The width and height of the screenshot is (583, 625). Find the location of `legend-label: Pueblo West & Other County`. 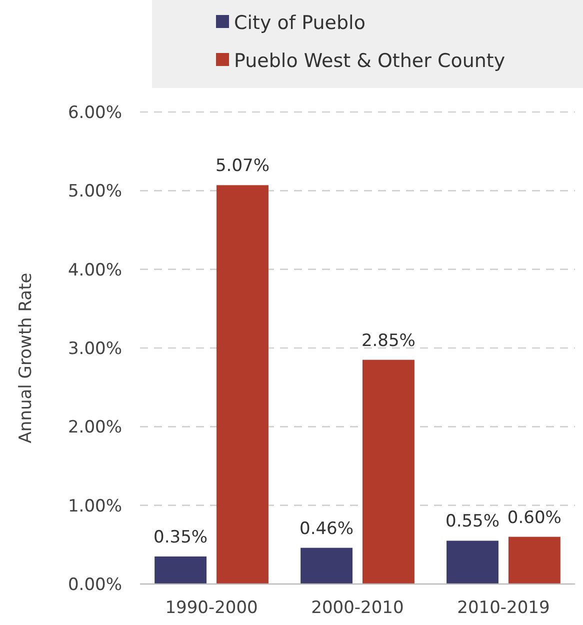

legend-label: Pueblo West & Other County is located at coordinates (370, 61).